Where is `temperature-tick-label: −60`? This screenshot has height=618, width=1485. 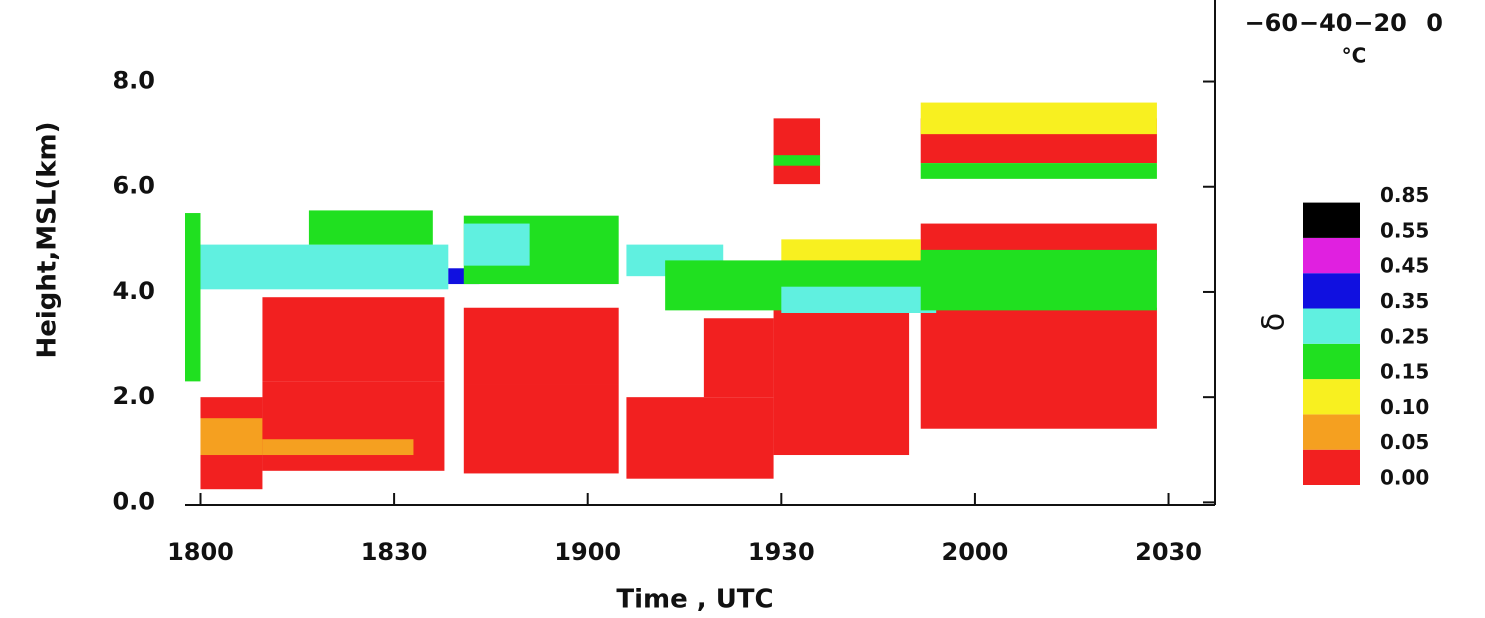
temperature-tick-label: −60 is located at coordinates (1272, 23).